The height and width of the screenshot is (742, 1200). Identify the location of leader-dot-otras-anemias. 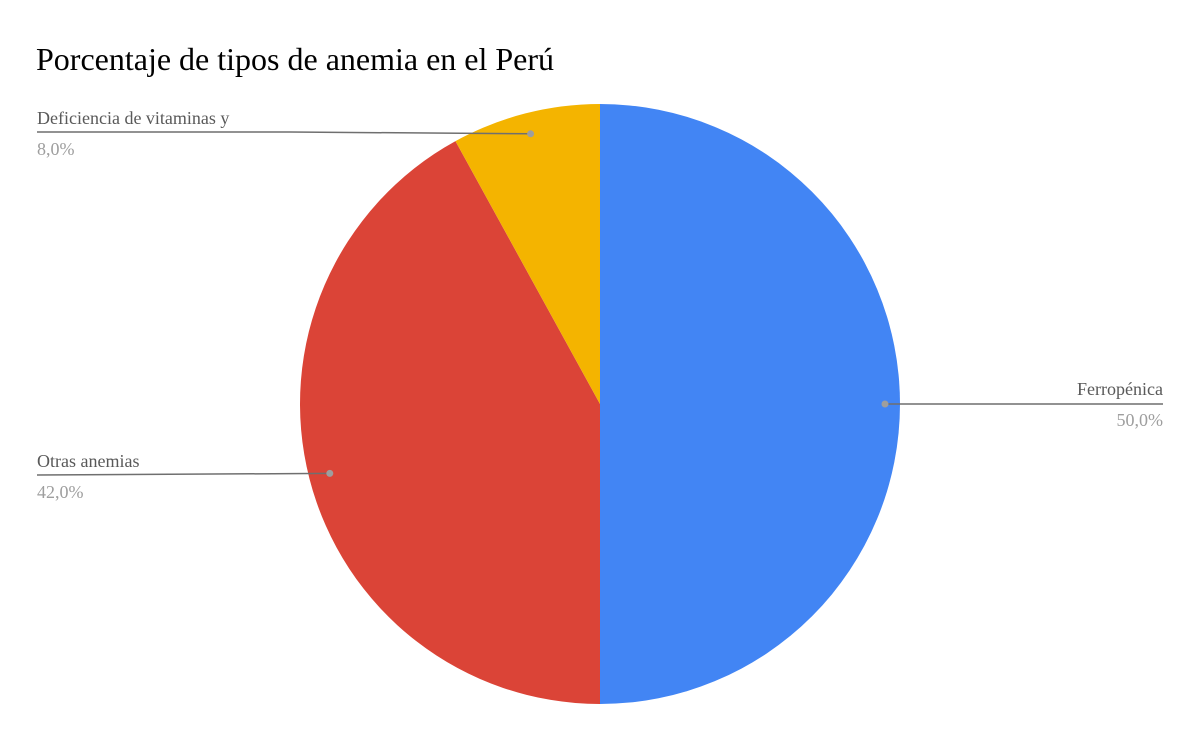
(330, 473).